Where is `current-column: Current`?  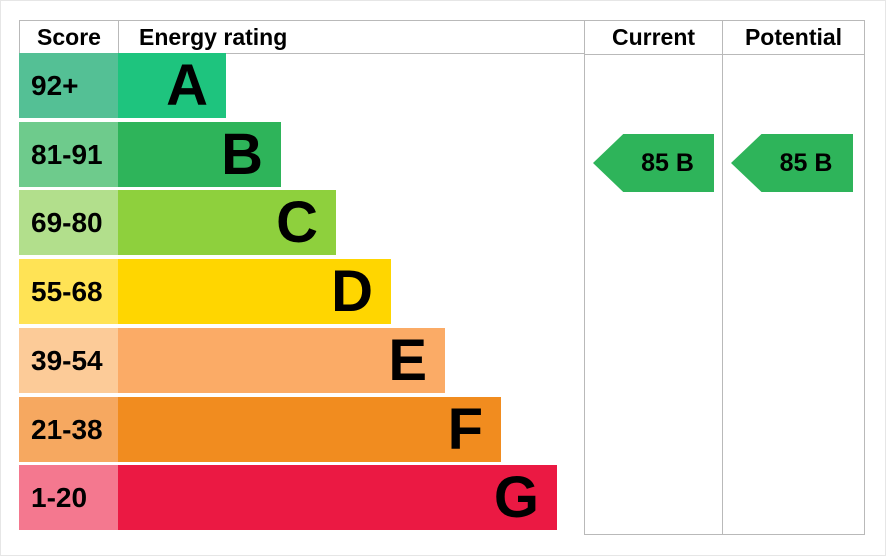 current-column: Current is located at coordinates (653, 277).